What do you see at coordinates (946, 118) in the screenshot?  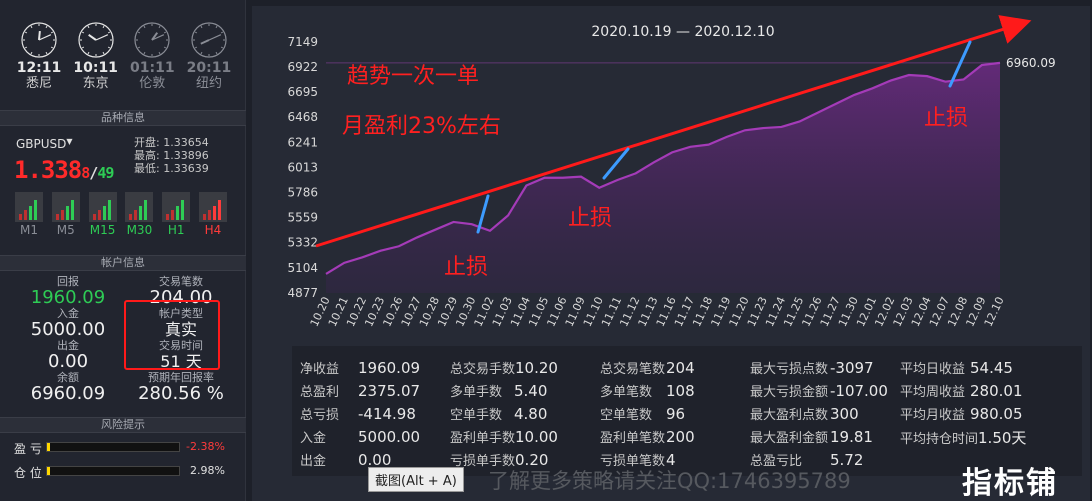 I see `annotation-stop-3: 止损` at bounding box center [946, 118].